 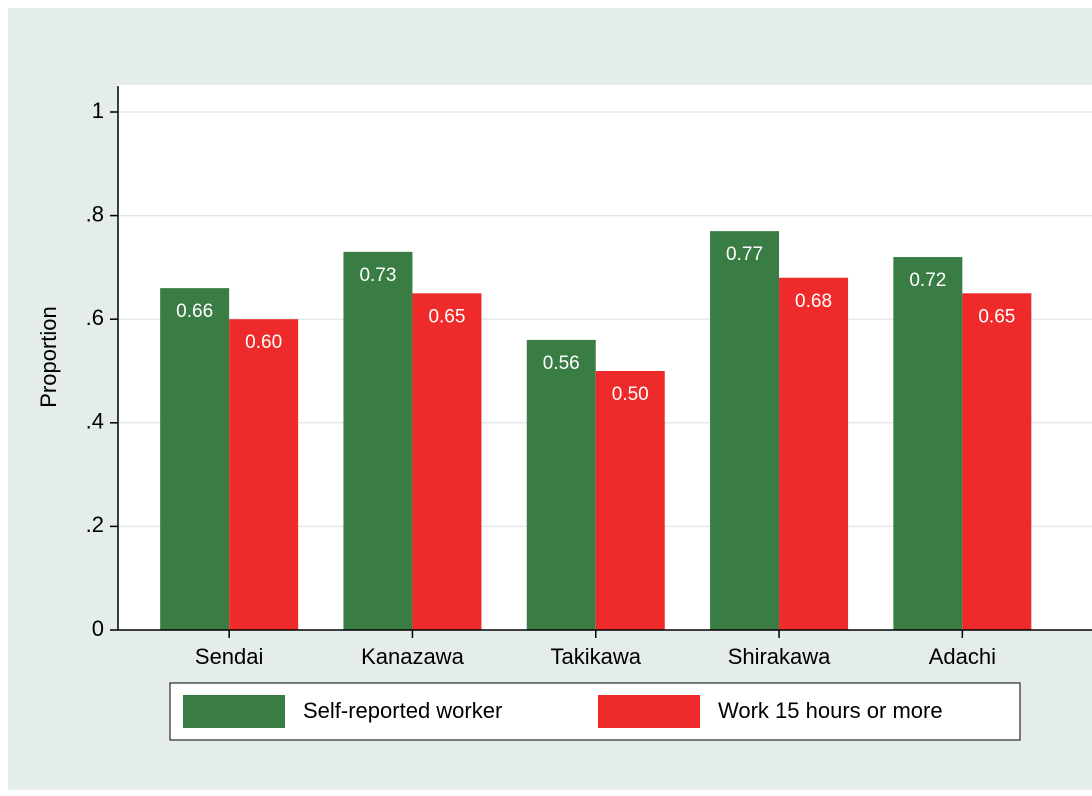 What do you see at coordinates (48, 357) in the screenshot?
I see `y-axis-label: Proportion` at bounding box center [48, 357].